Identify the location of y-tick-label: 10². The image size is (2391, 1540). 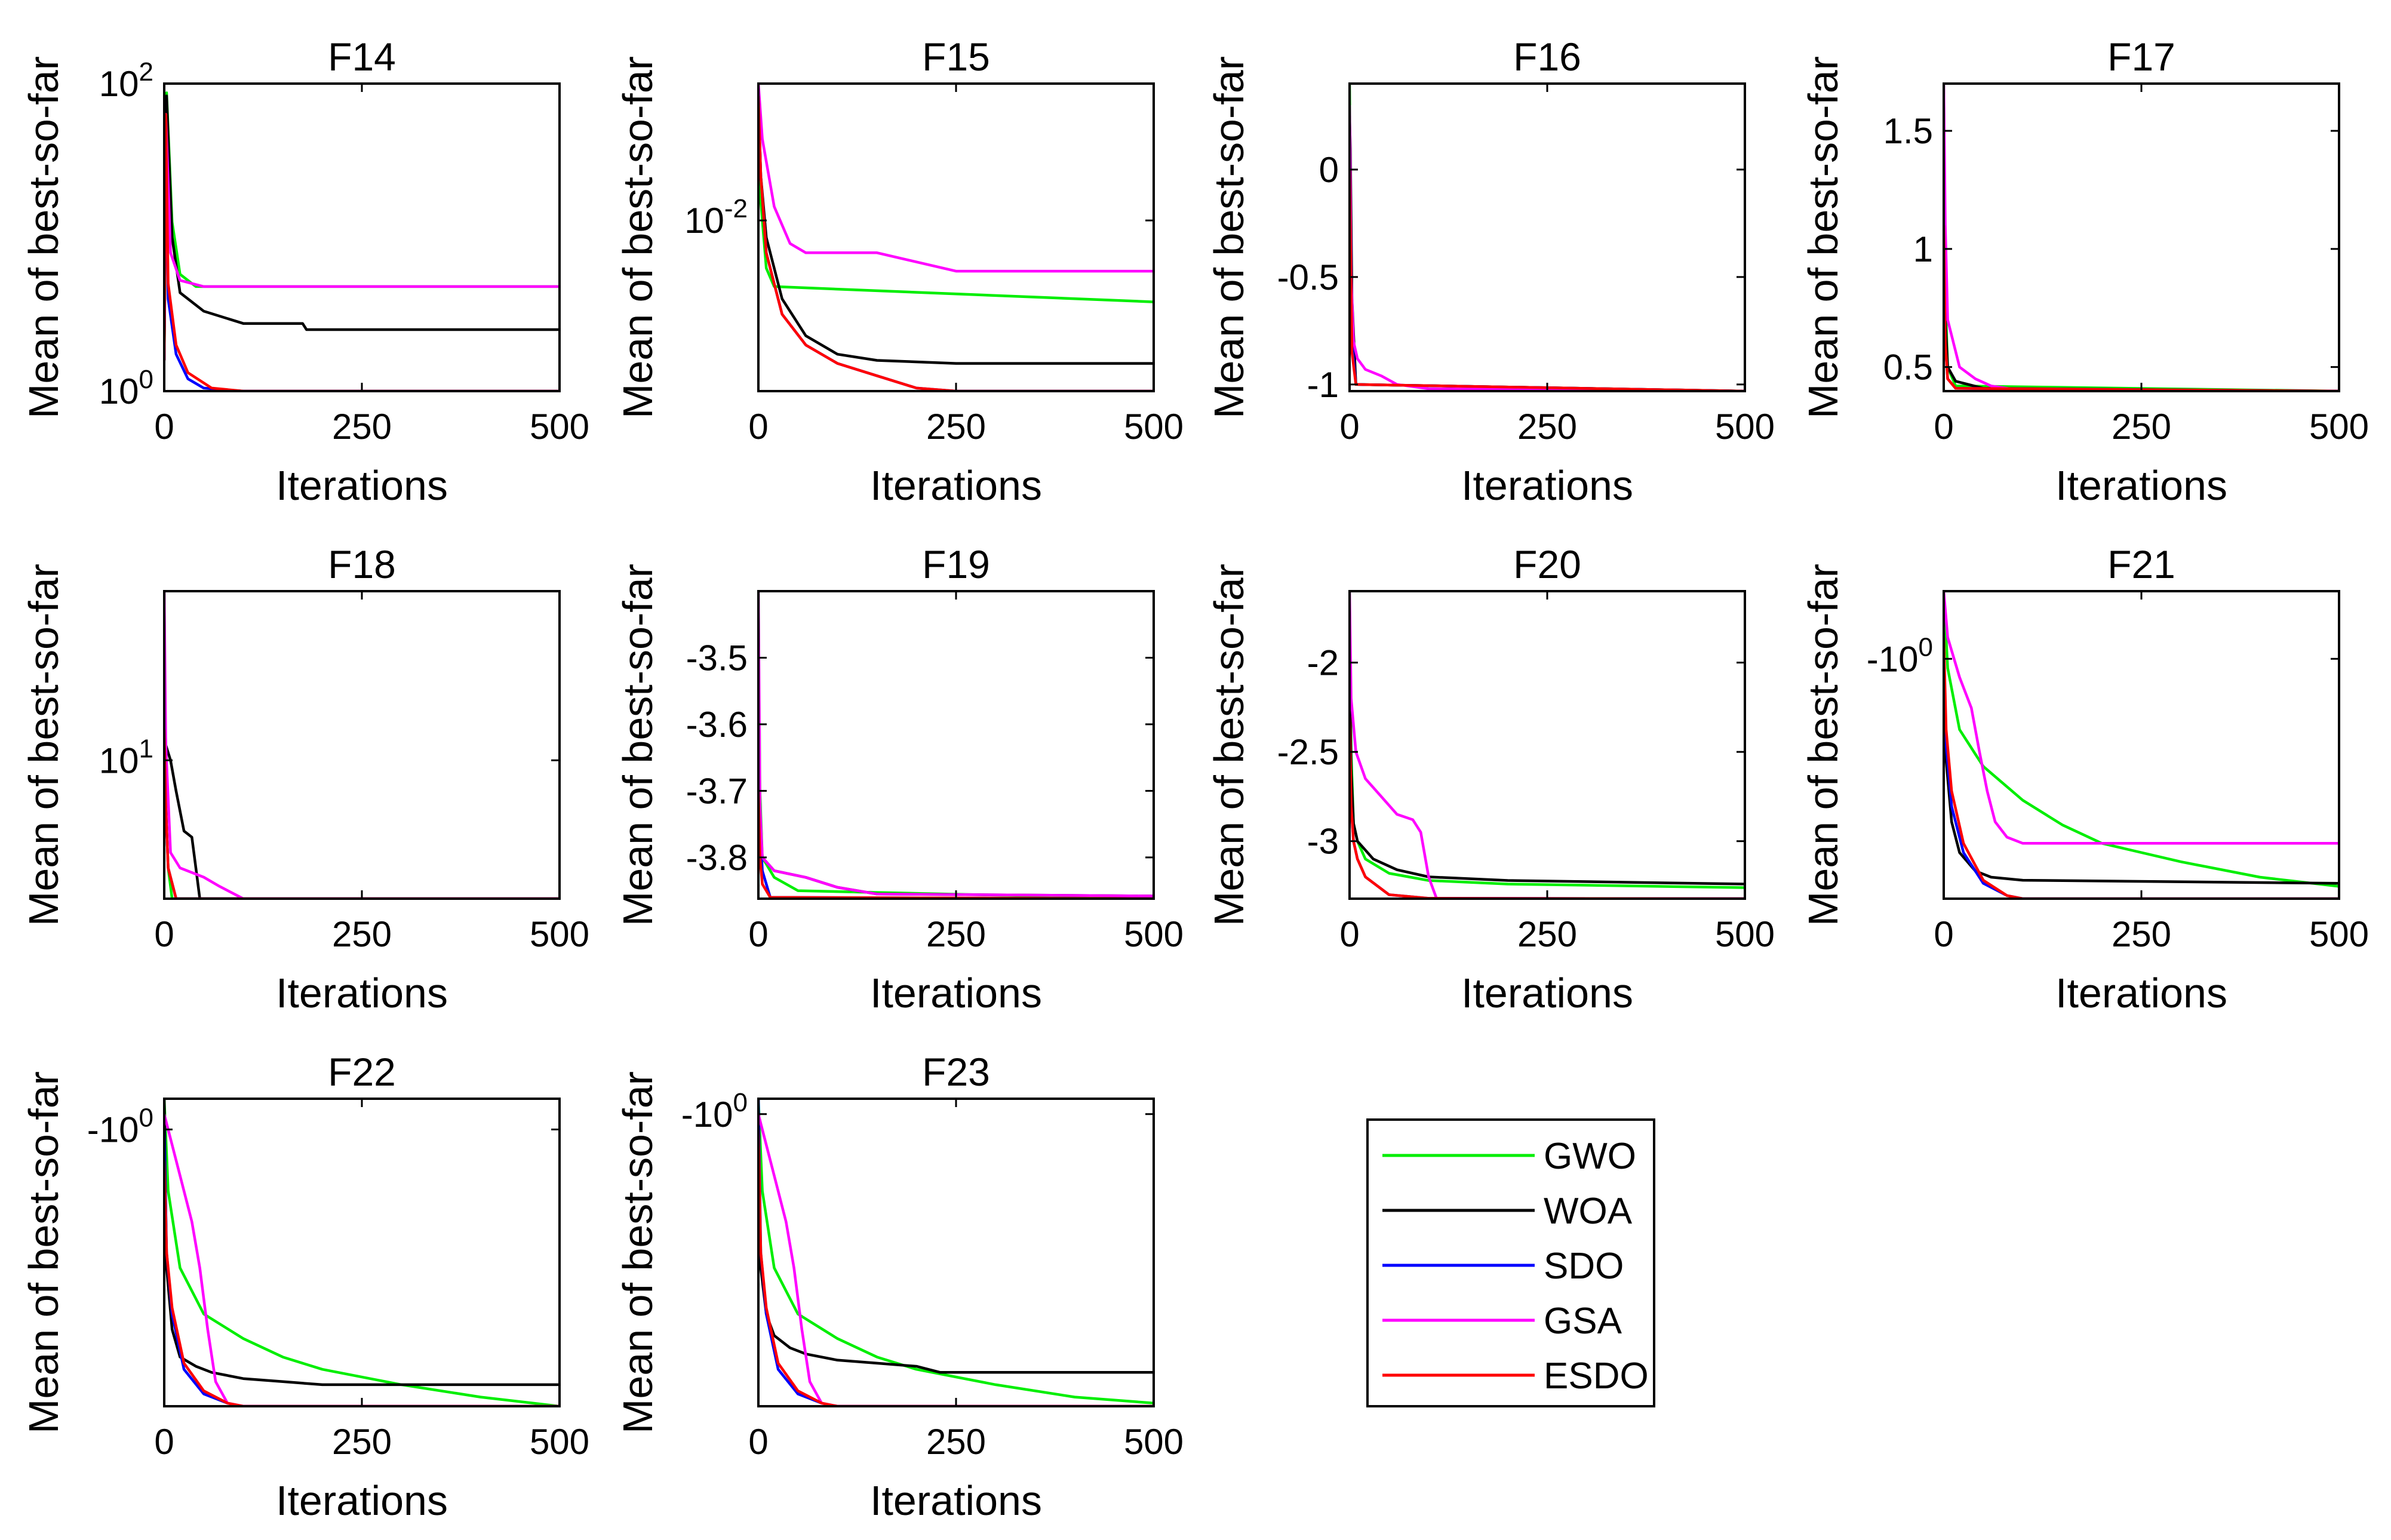
(126, 80).